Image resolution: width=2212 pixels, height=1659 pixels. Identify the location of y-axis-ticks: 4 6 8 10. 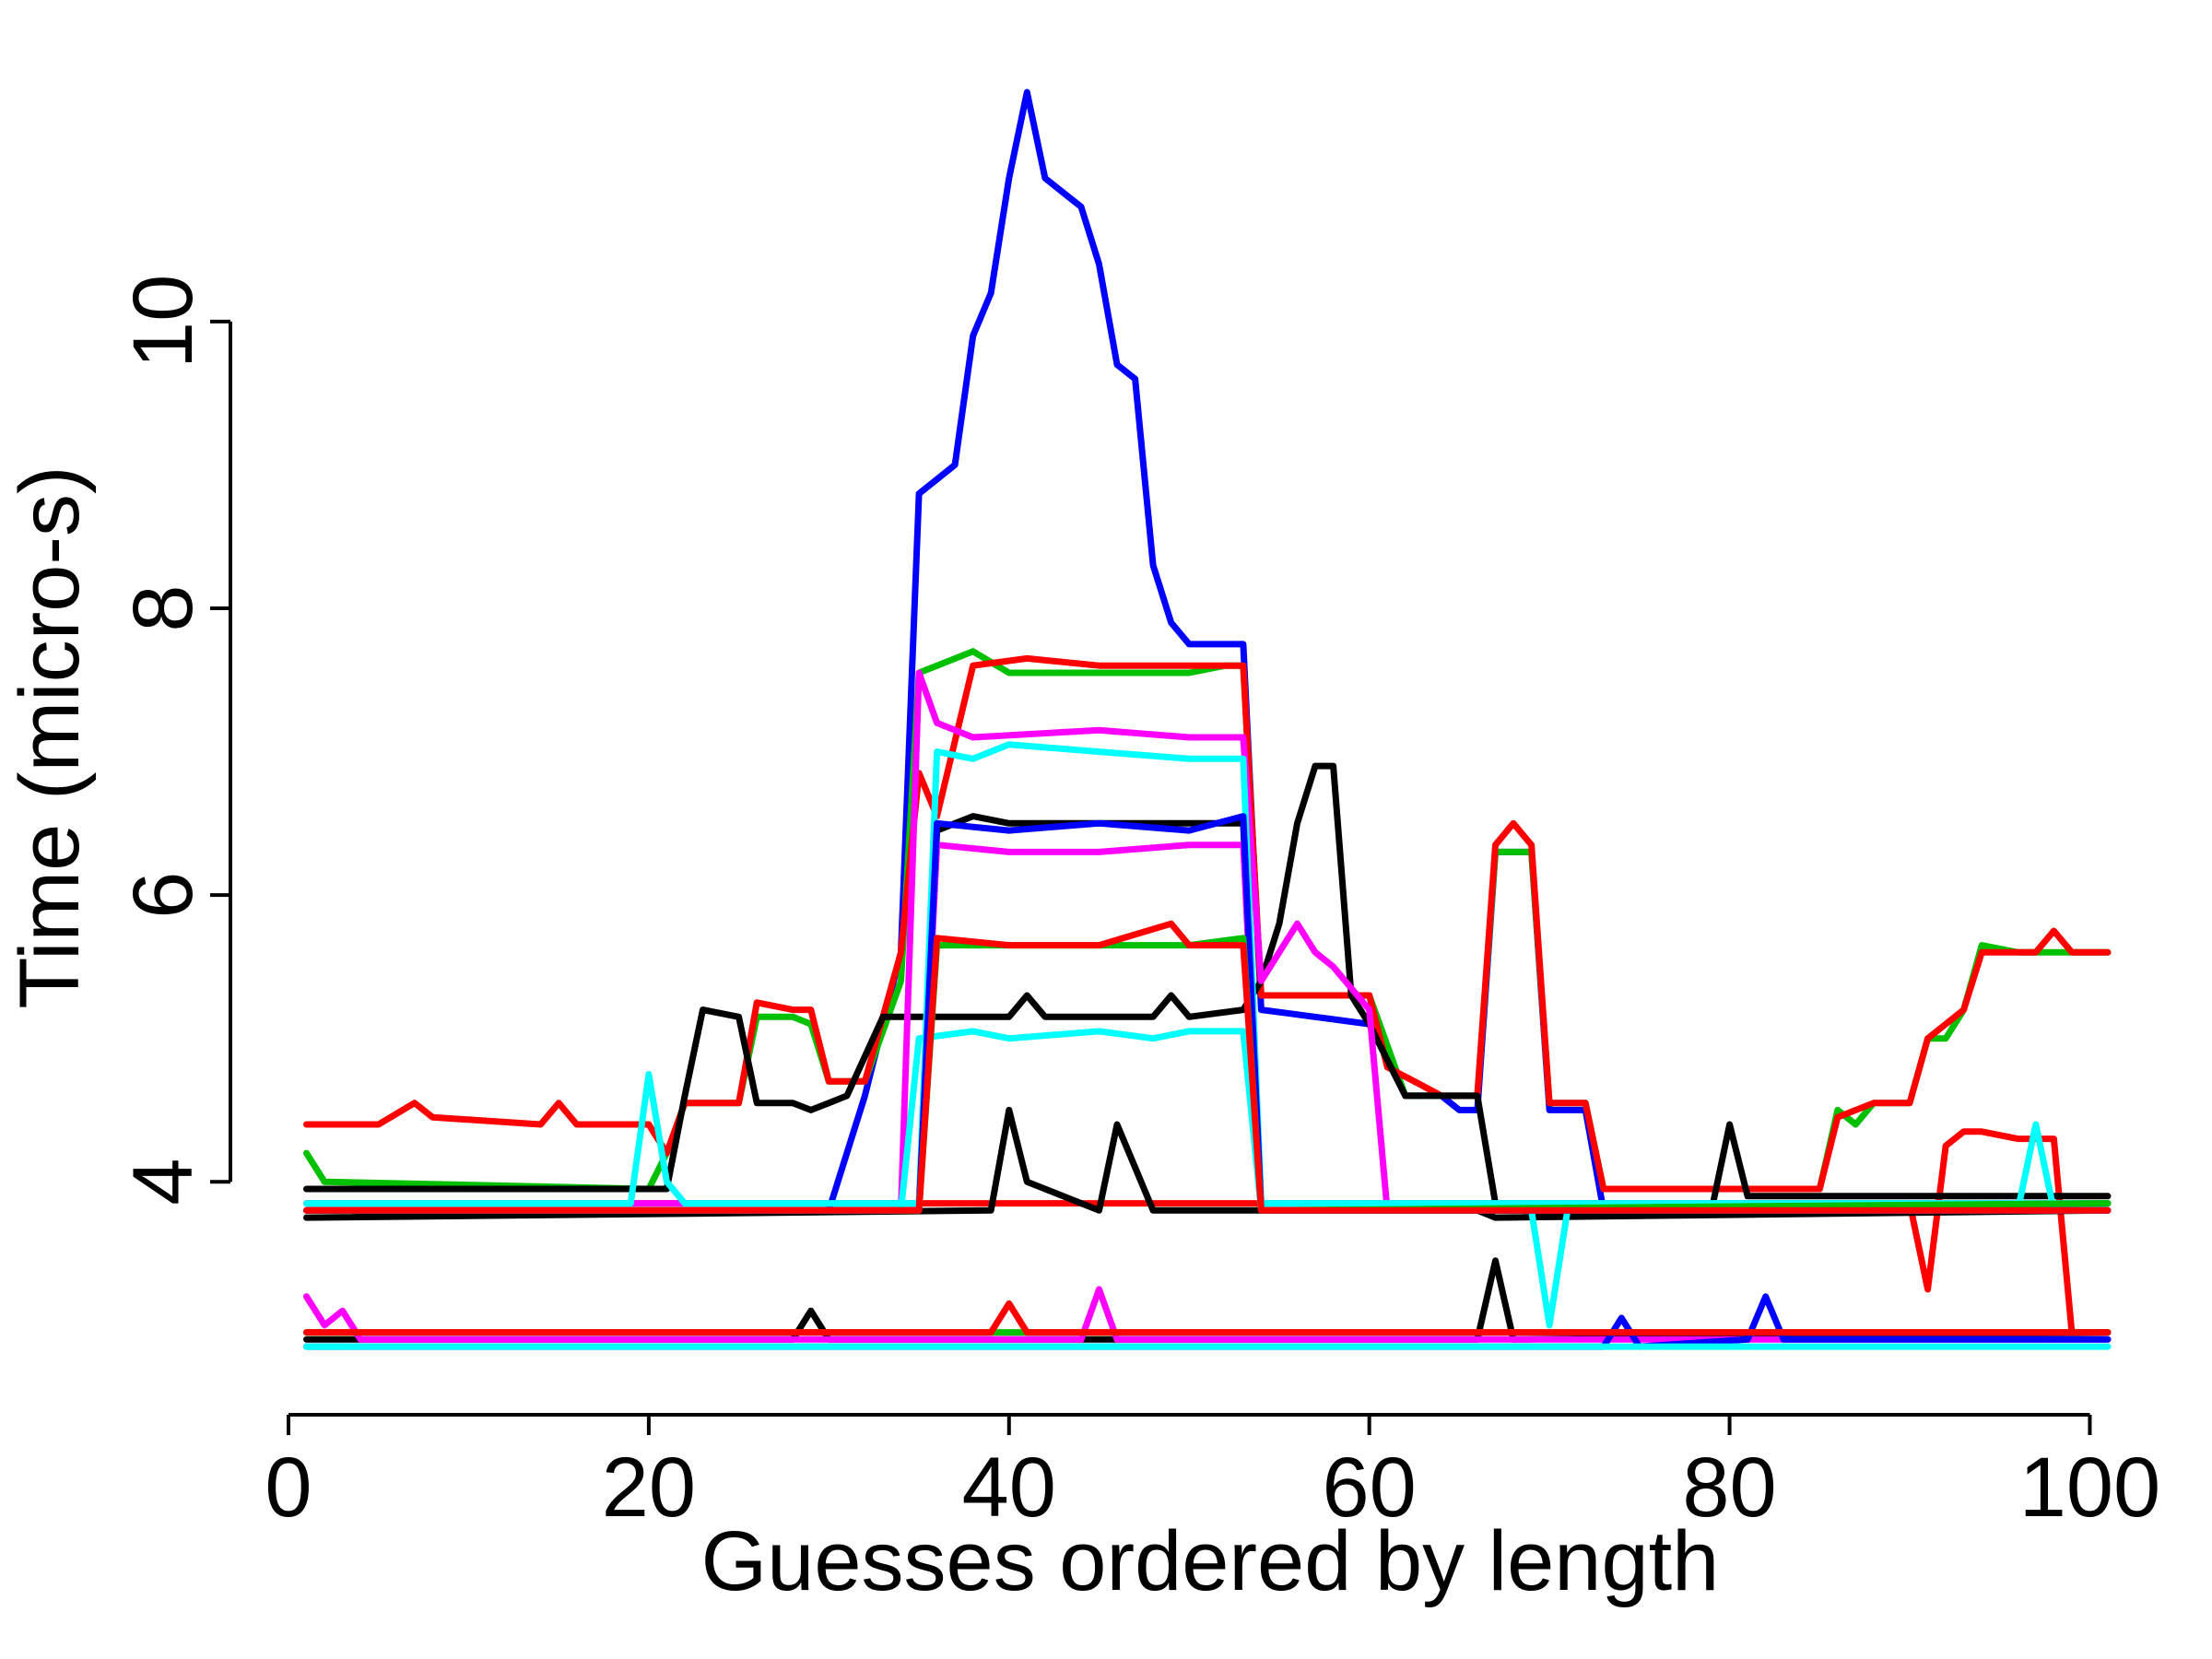
(173, 740).